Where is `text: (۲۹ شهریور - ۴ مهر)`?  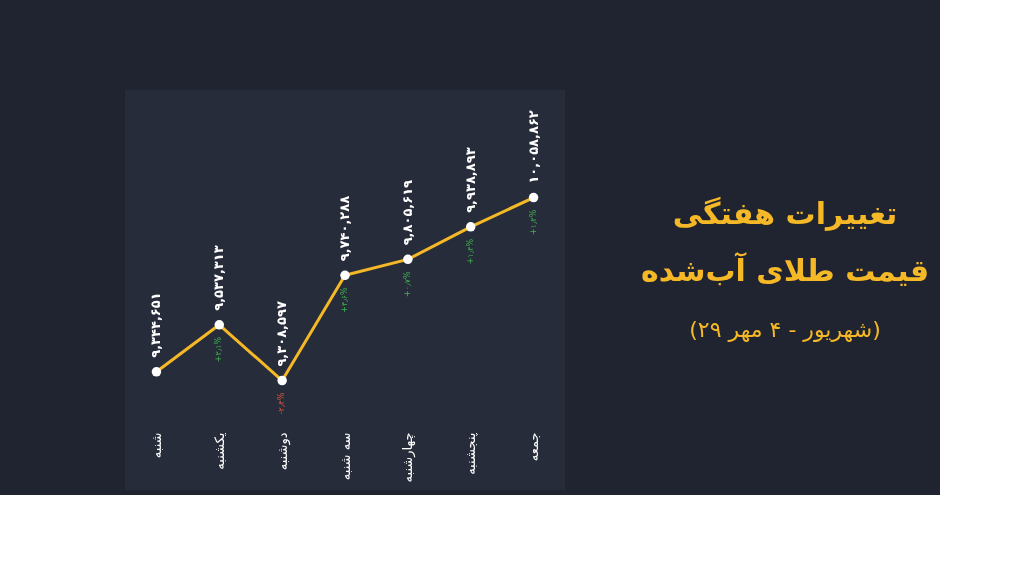 text: (۲۹ شهریور - ۴ مهر) is located at coordinates (785, 329).